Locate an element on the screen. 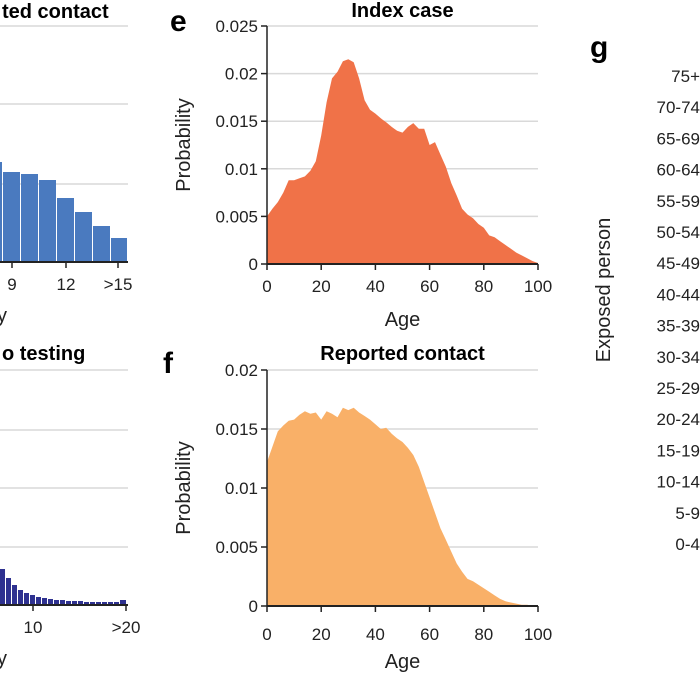  panel-b-x-tick-label: 10 is located at coordinates (33, 627).